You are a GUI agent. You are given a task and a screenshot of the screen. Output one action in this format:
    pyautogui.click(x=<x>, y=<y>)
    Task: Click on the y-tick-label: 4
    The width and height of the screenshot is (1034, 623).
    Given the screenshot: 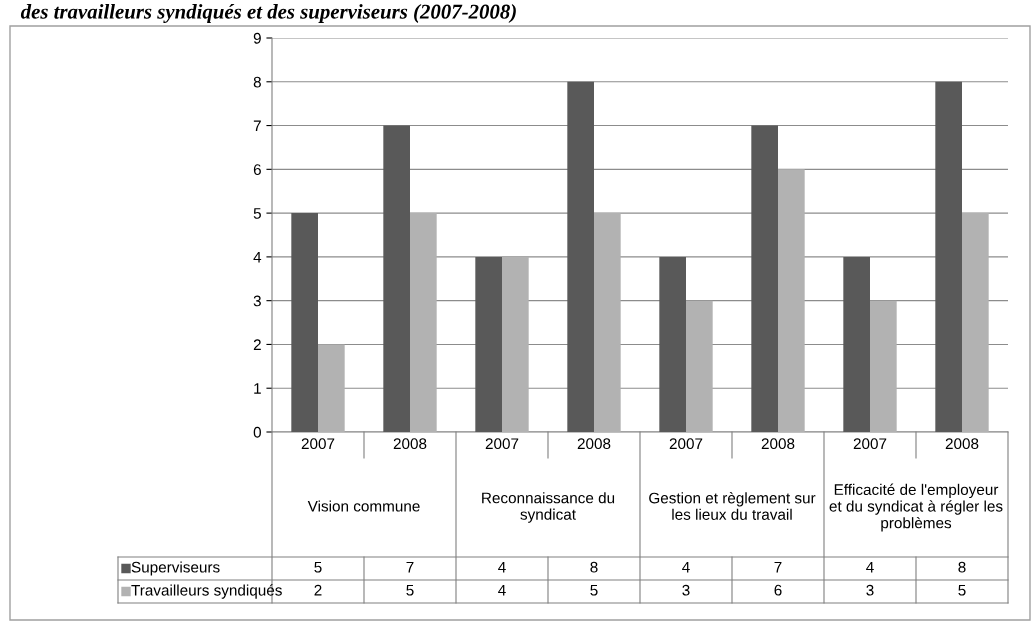 What is the action you would take?
    pyautogui.click(x=257, y=257)
    